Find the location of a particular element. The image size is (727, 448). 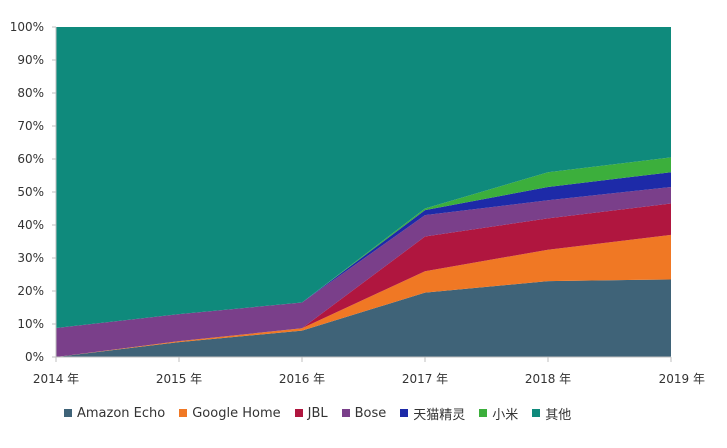

legend-item-其他: 其他 is located at coordinates (551, 413).